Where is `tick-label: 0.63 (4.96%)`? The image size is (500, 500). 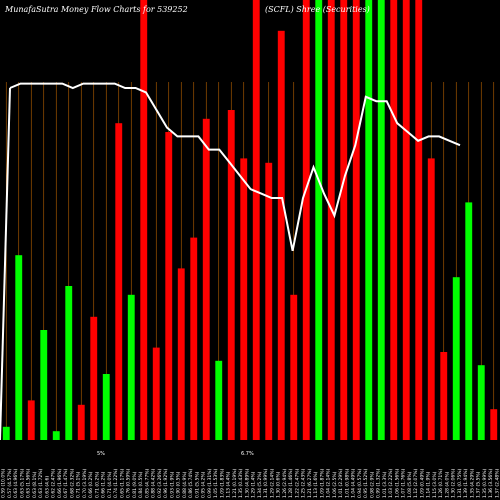
tick-label: 0.63 (4.96%) is located at coordinates (16, 483).